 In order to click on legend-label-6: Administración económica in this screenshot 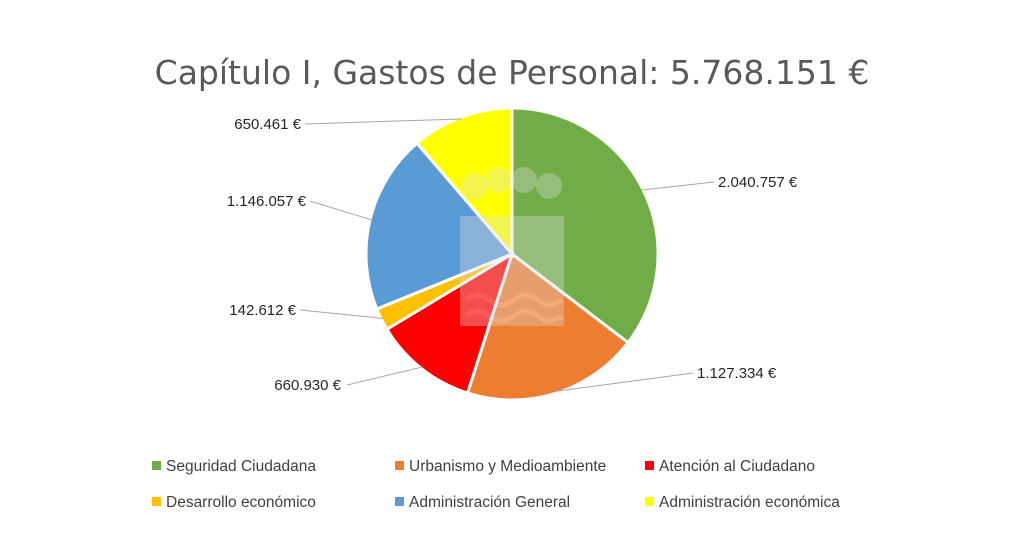, I will do `click(749, 502)`.